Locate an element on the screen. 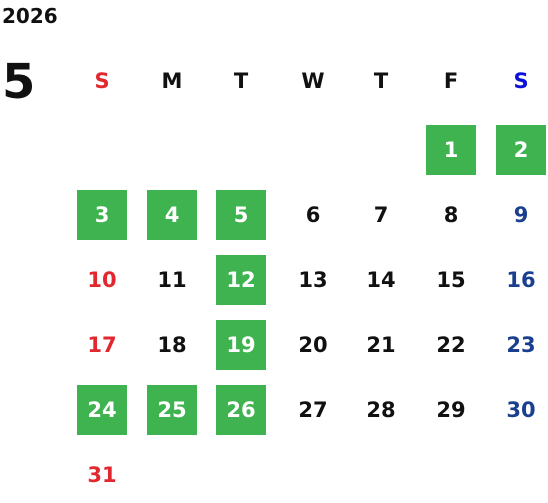 This screenshot has width=548, height=503. calendar-day: 27 is located at coordinates (313, 410).